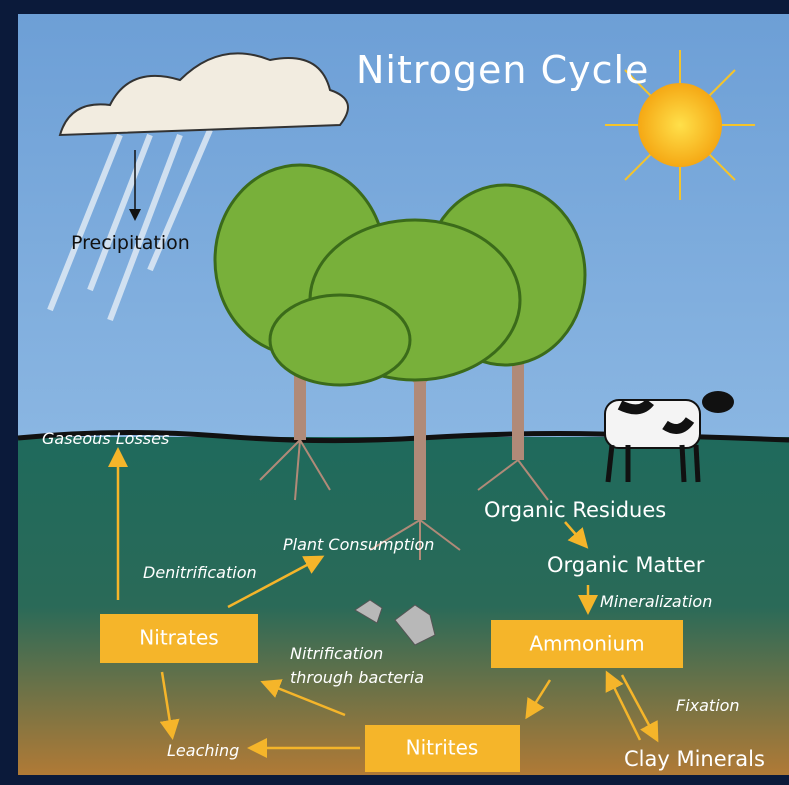 This screenshot has height=785, width=789. Describe the element at coordinates (694, 759) in the screenshot. I see `label: Clay Minerals` at that location.